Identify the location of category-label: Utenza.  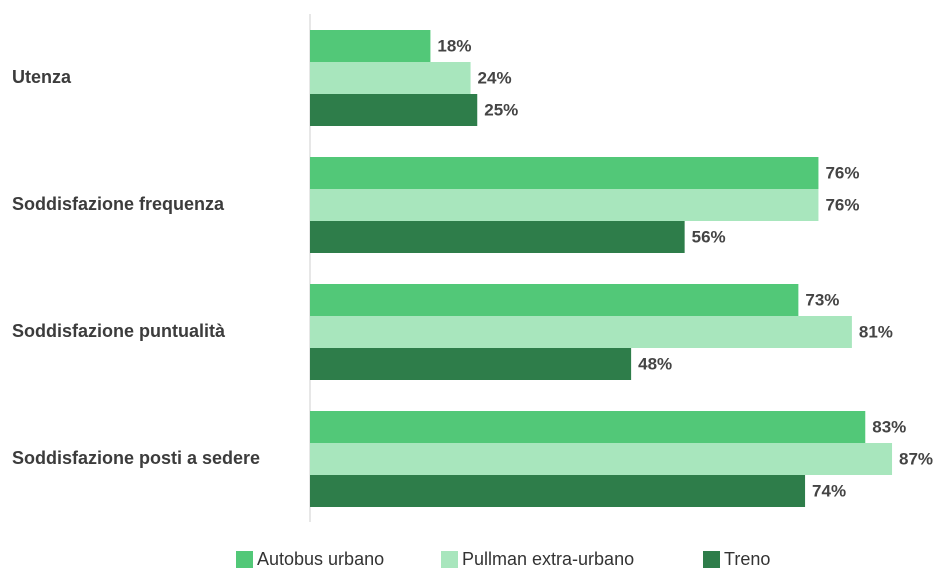
(42, 77).